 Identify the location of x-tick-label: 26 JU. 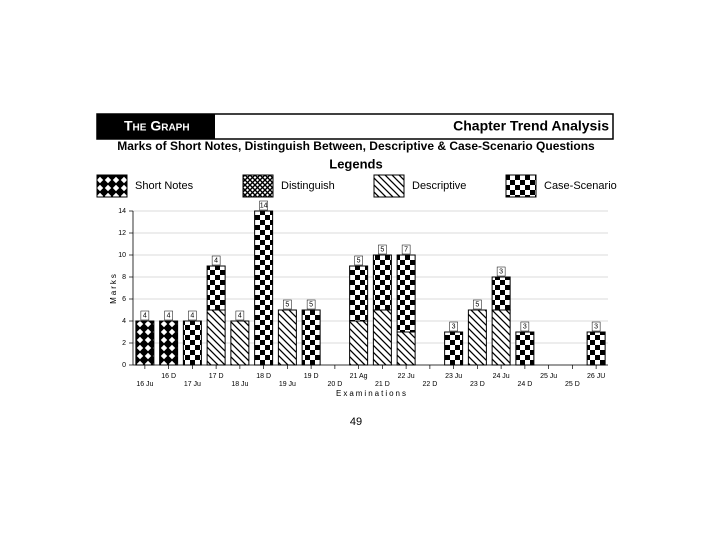
(596, 376).